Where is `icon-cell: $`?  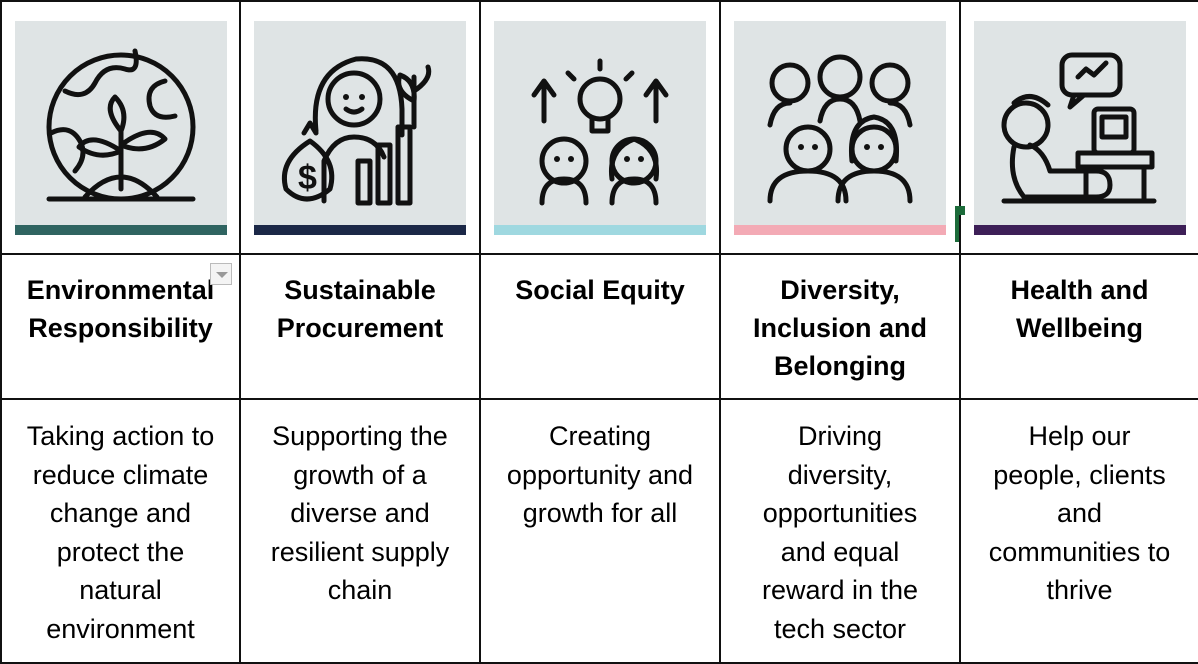 icon-cell: $ is located at coordinates (360, 127).